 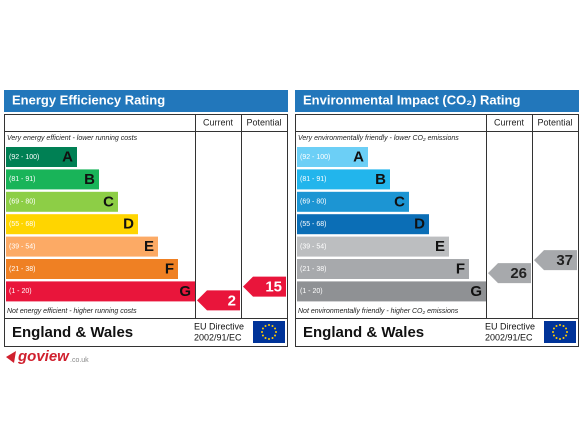 What do you see at coordinates (518, 273) in the screenshot?
I see `rating-value: 26` at bounding box center [518, 273].